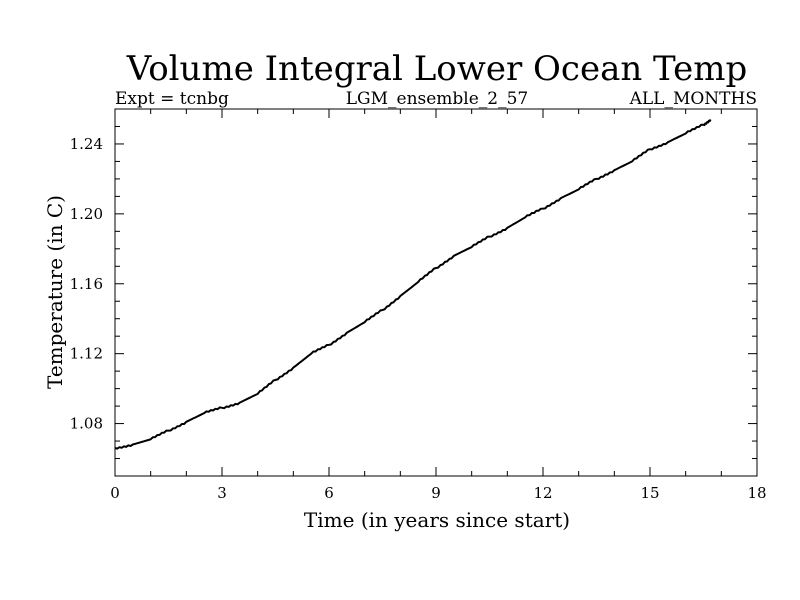 This screenshot has height=600, width=800. I want to click on x-tick-label: 9, so click(436, 493).